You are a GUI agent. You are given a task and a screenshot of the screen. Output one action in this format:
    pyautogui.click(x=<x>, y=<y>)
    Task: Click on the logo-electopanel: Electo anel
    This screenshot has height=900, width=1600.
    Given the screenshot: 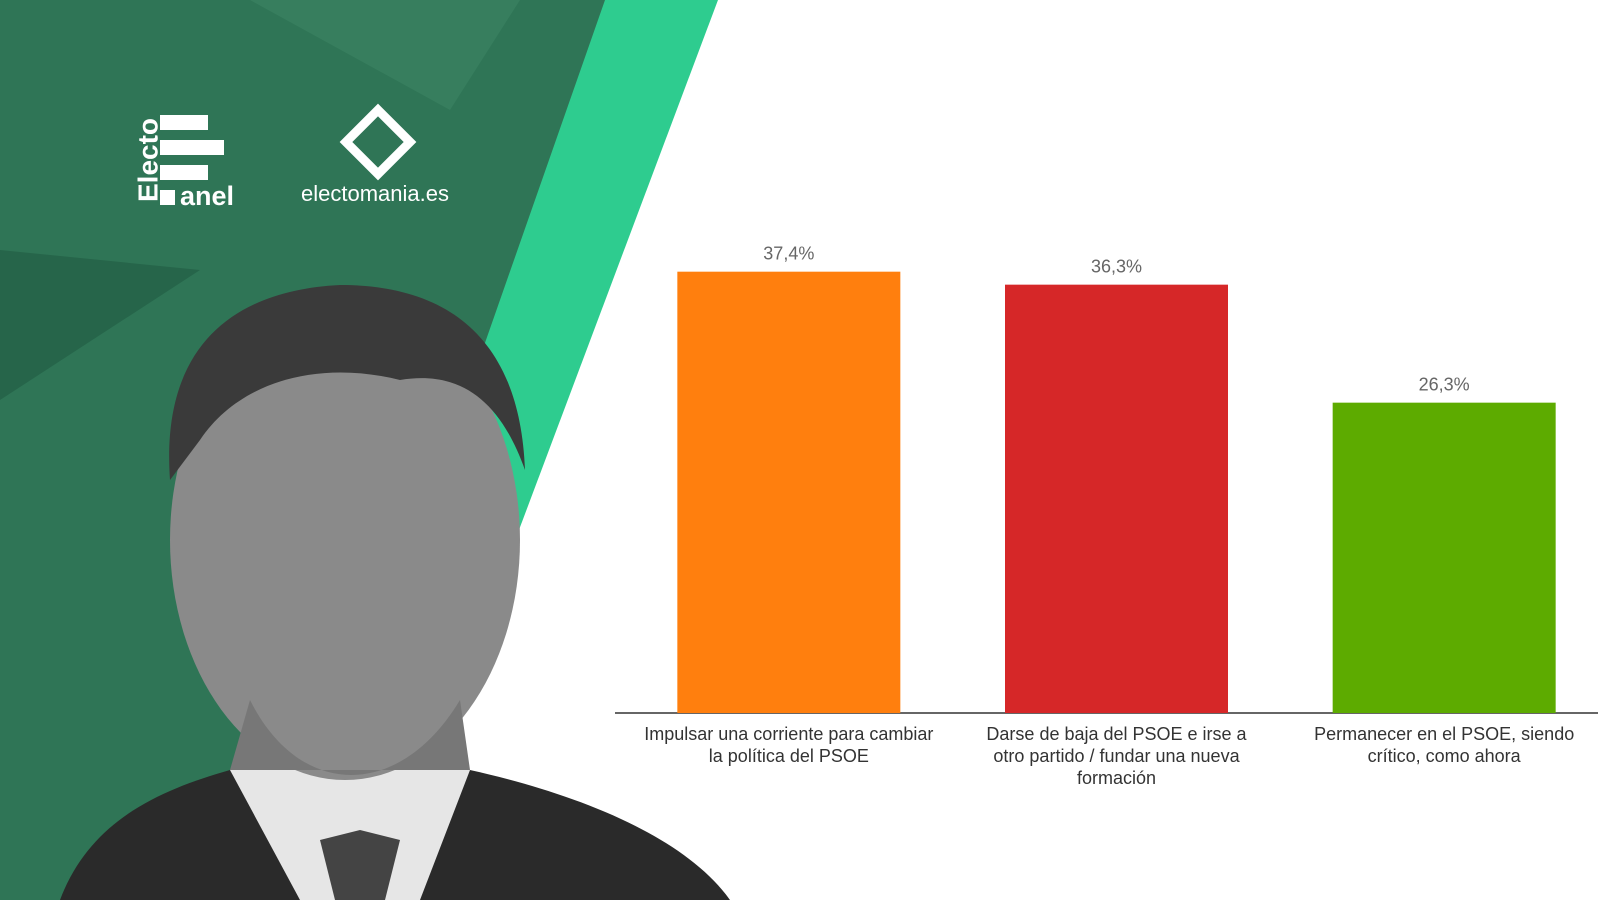 What is the action you would take?
    pyautogui.click(x=183, y=163)
    